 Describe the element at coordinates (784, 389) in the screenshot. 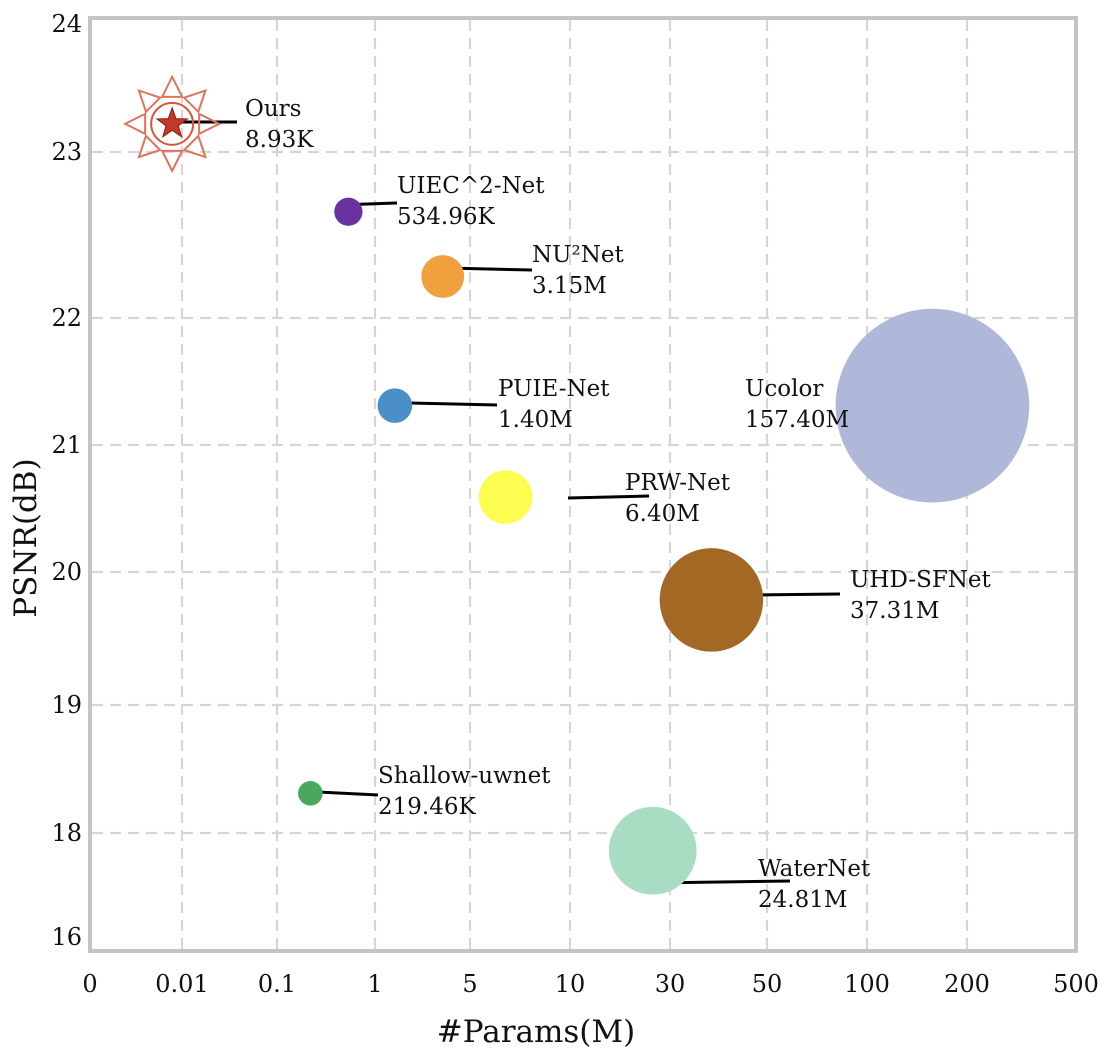

I see `point-ucolor-name-label: Ucolor` at that location.